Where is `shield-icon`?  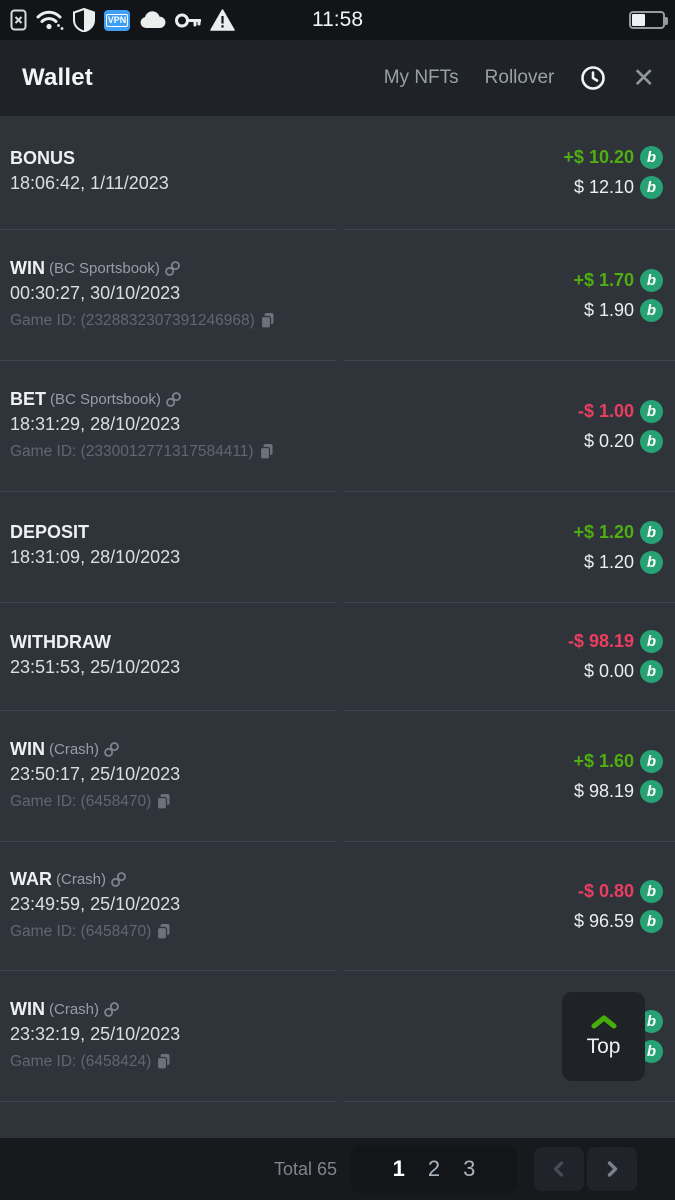
shield-icon is located at coordinates (84, 20).